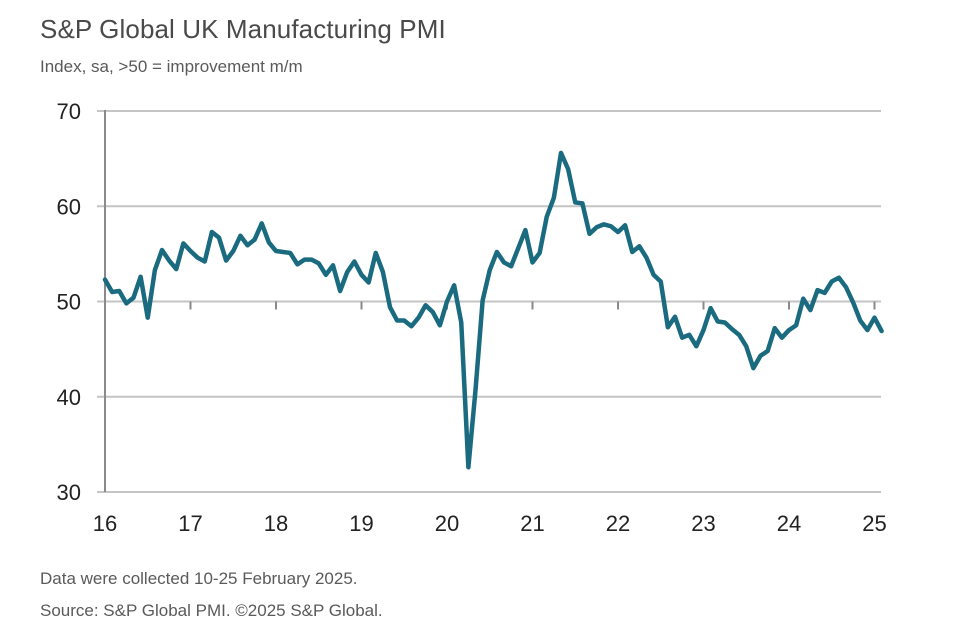 This screenshot has width=960, height=640. I want to click on y-tick-label: 30, so click(69, 492).